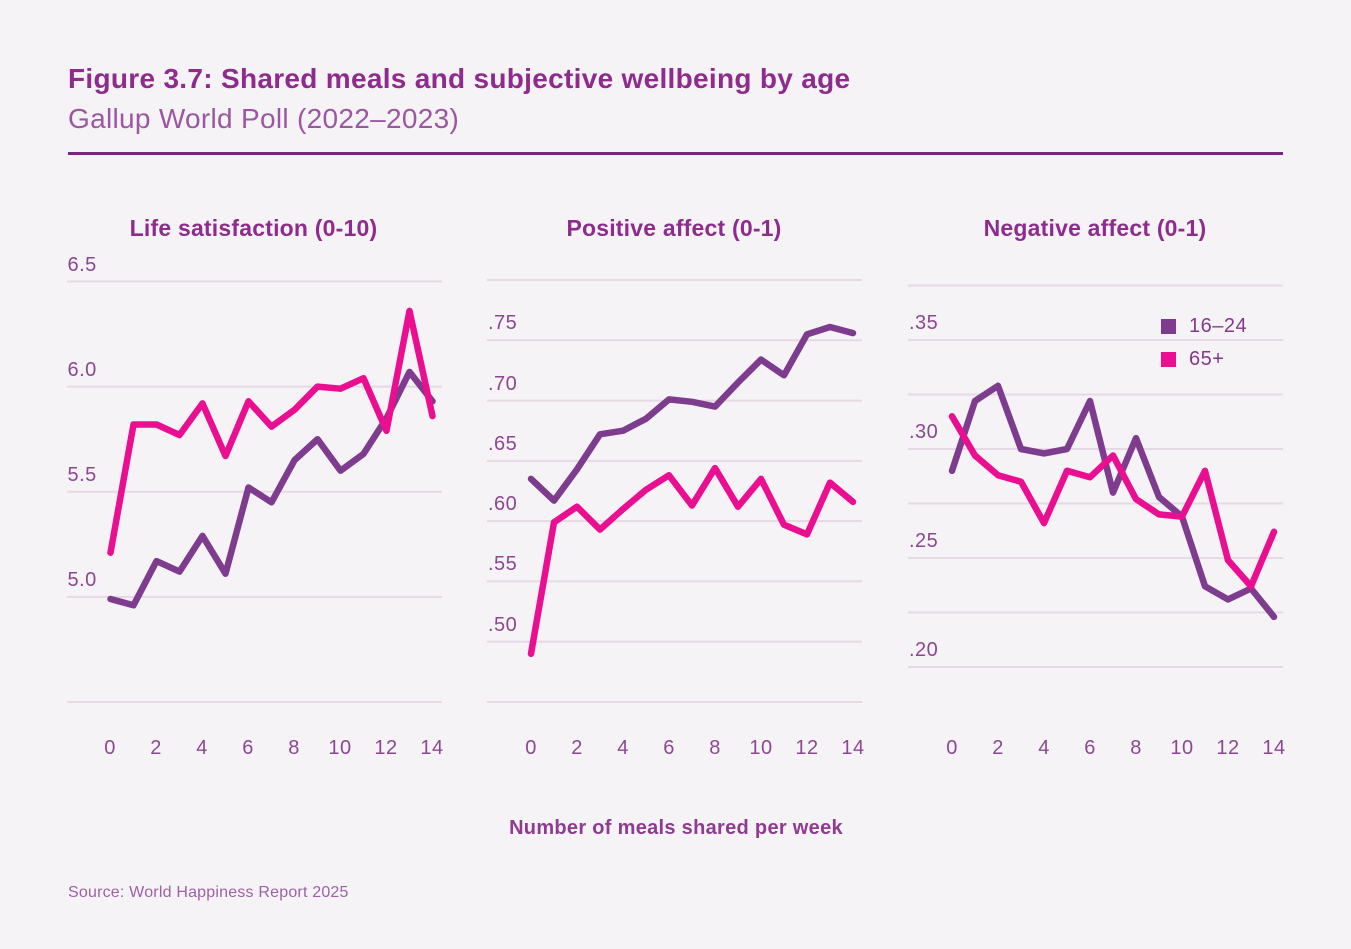 The height and width of the screenshot is (949, 1351). I want to click on legend-label: 16–24, so click(1218, 326).